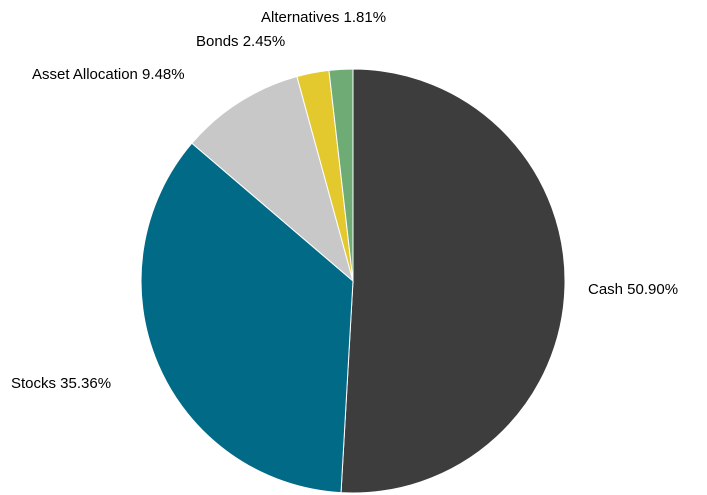 The height and width of the screenshot is (495, 707). I want to click on slice-label-stocks: Stocks 35.36%, so click(61, 383).